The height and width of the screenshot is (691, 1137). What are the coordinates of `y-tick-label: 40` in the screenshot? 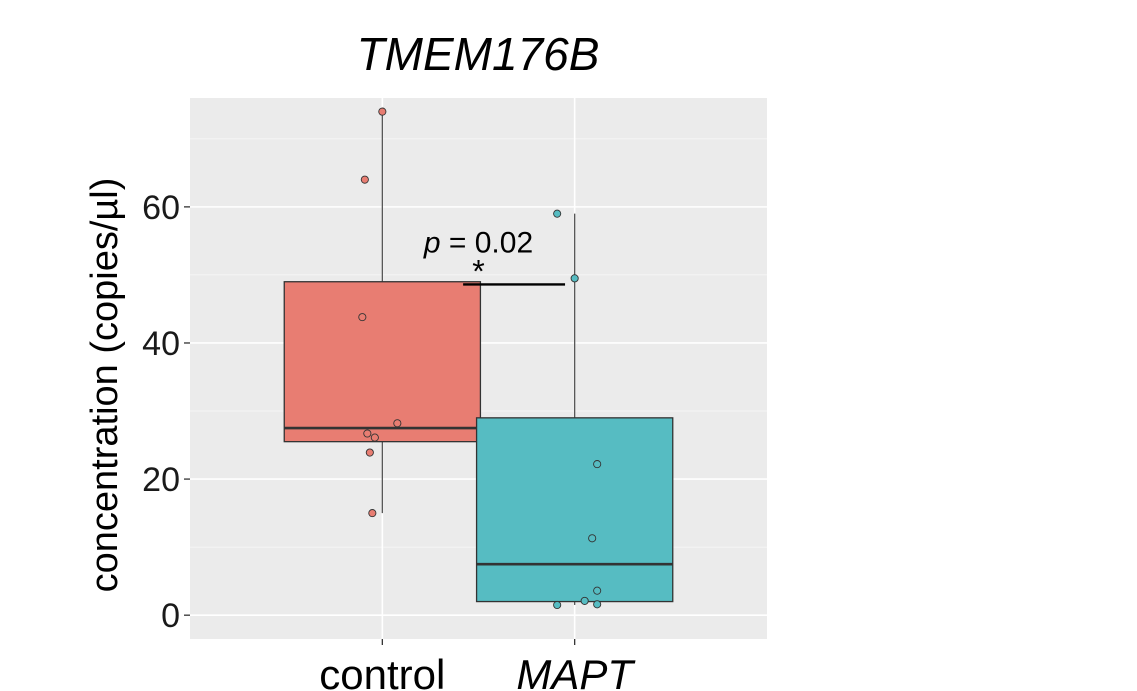 It's located at (161, 344).